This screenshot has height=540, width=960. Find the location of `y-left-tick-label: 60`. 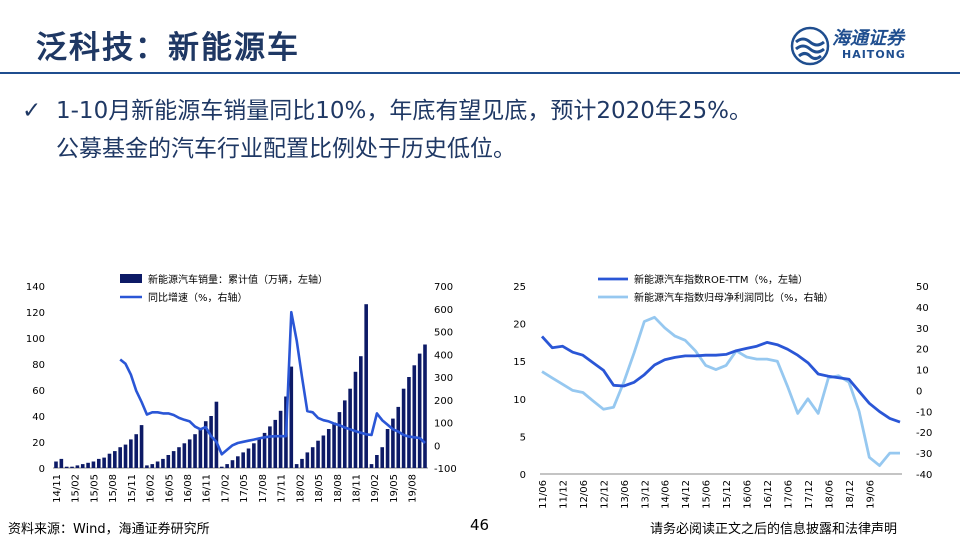

y-left-tick-label: 60 is located at coordinates (38, 391).